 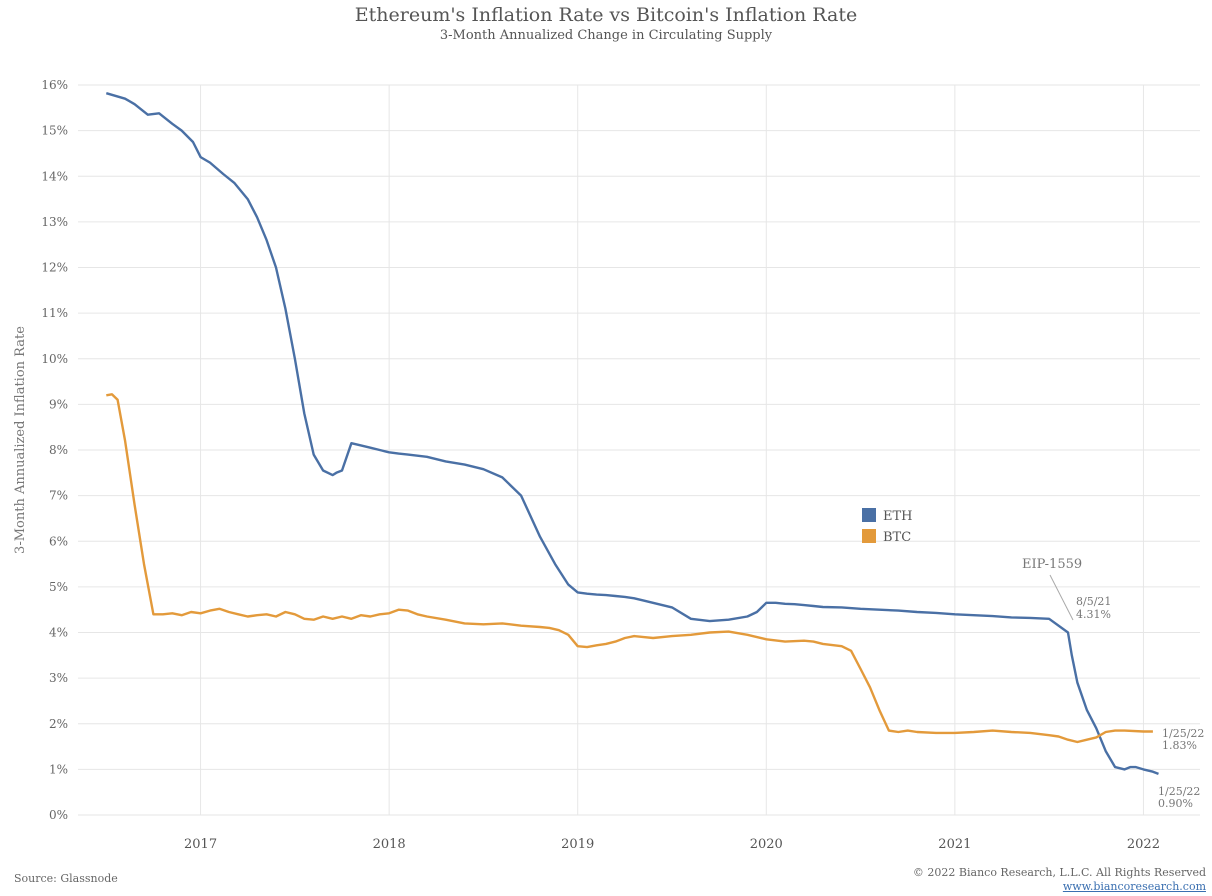 What do you see at coordinates (1179, 745) in the screenshot?
I see `annotation-btc-end-value: 1.83%` at bounding box center [1179, 745].